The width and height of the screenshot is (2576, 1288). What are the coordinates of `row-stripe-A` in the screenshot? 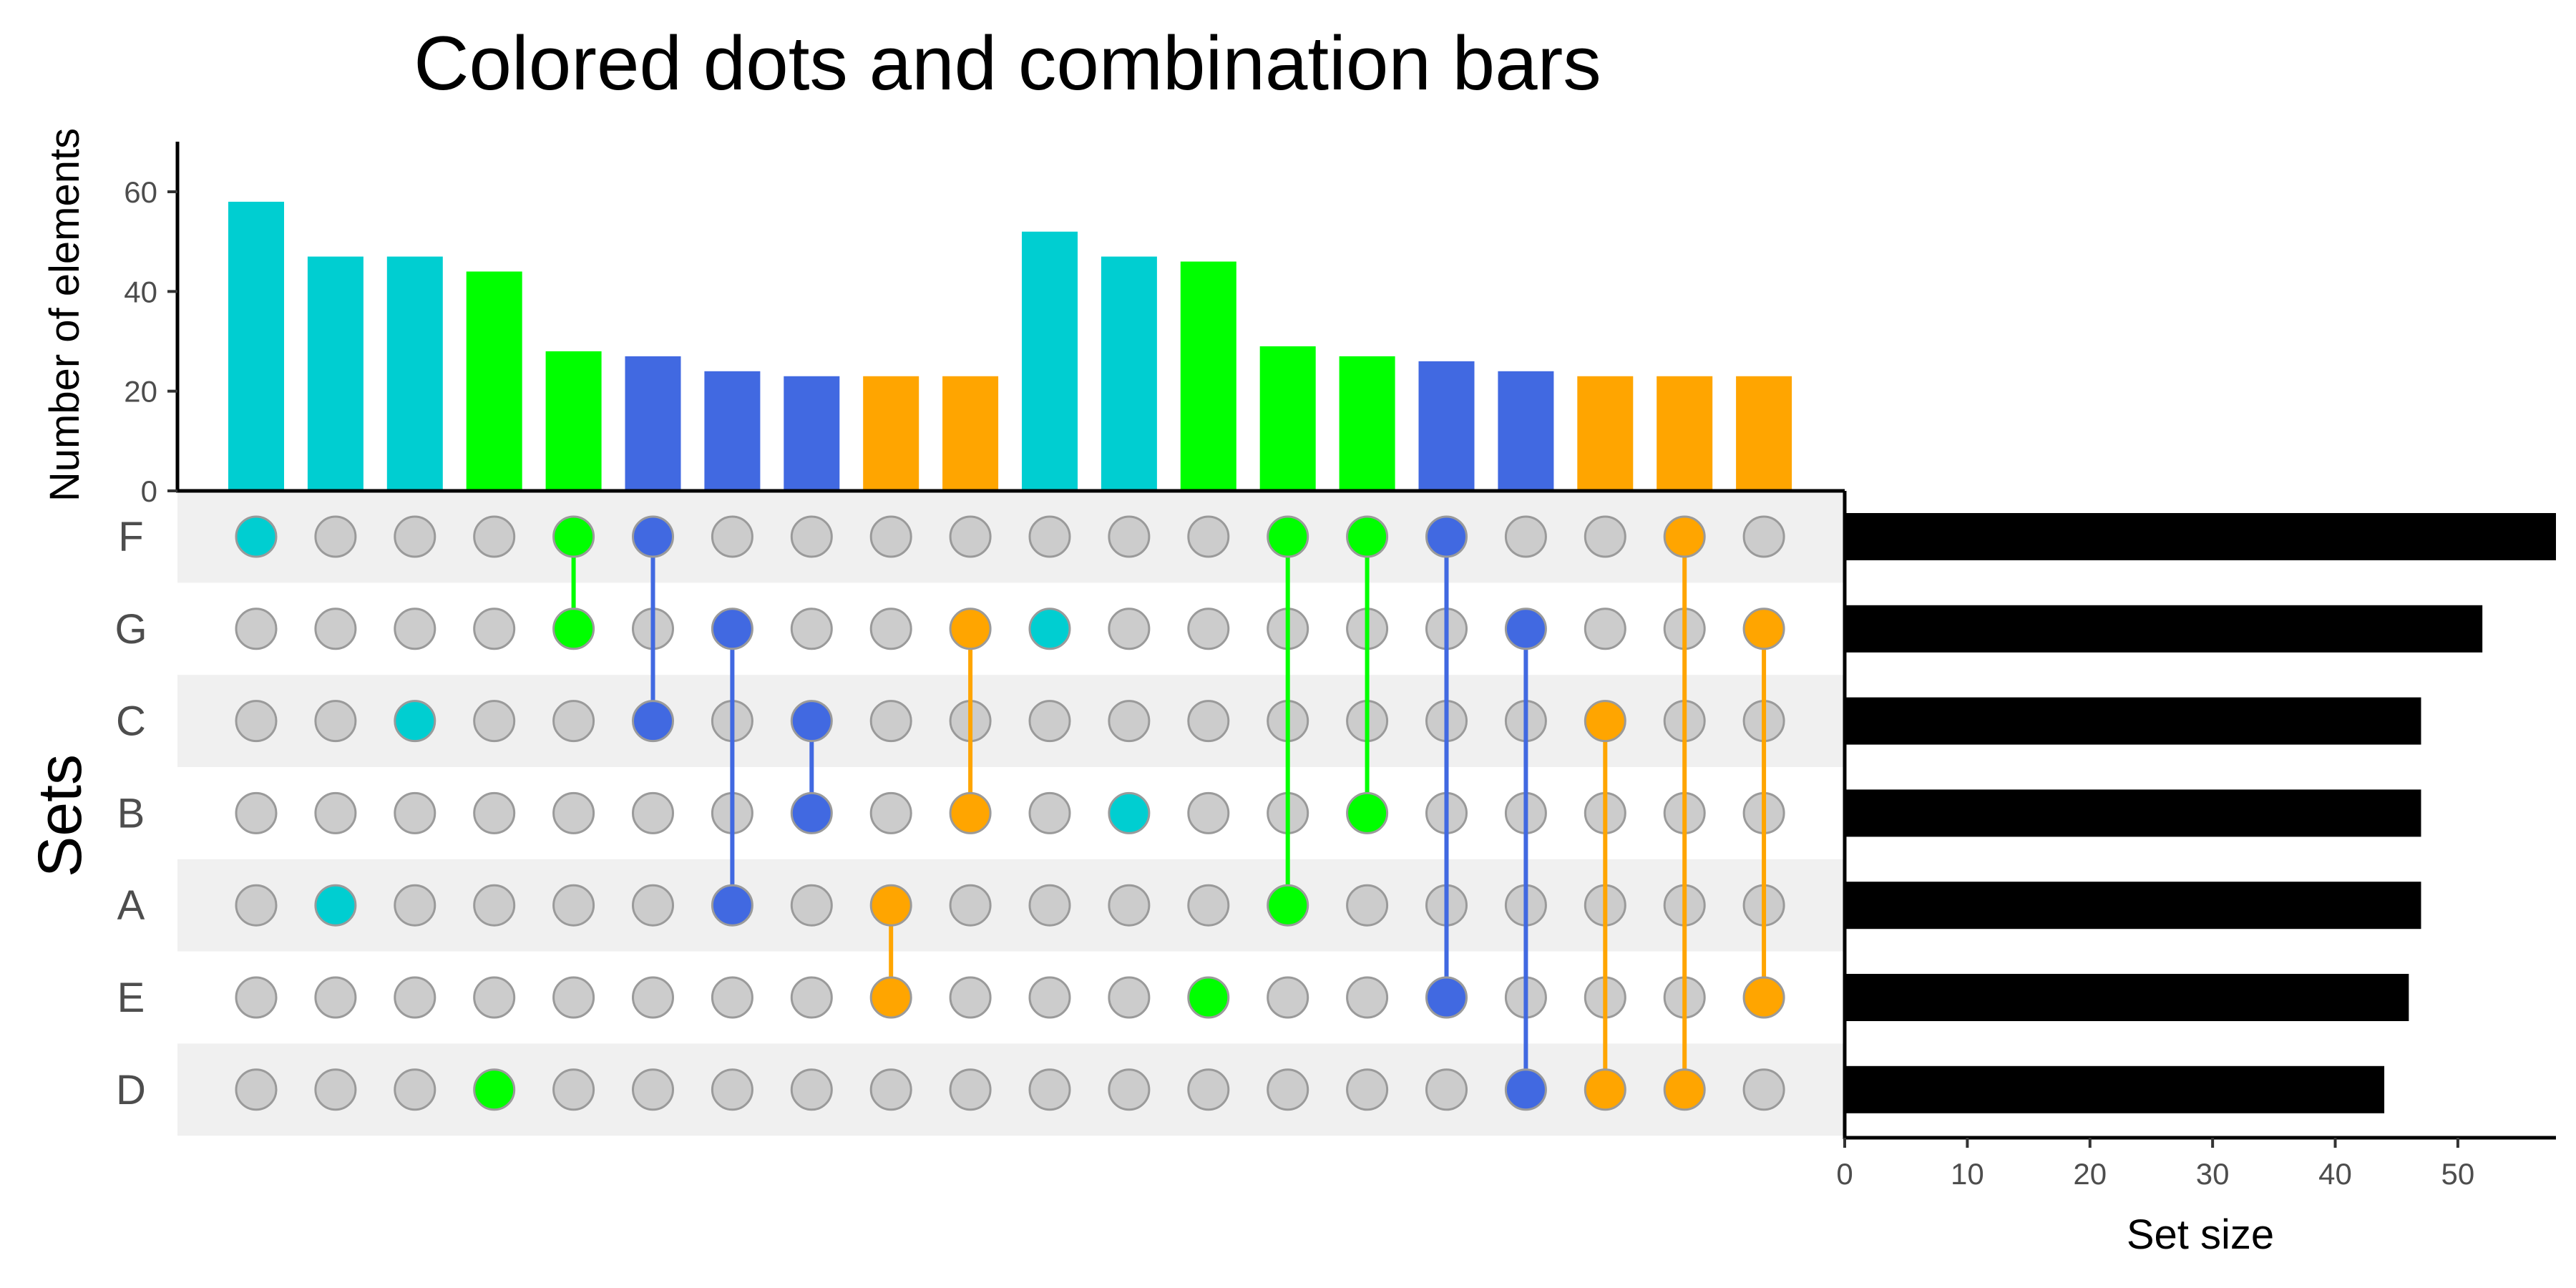 It's located at (1011, 905).